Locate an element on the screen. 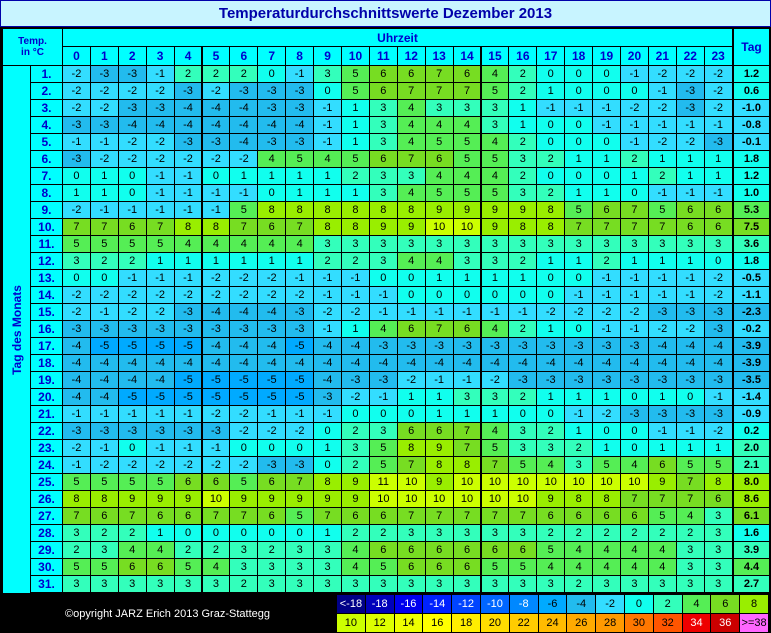  day-label: 10. is located at coordinates (46, 227).